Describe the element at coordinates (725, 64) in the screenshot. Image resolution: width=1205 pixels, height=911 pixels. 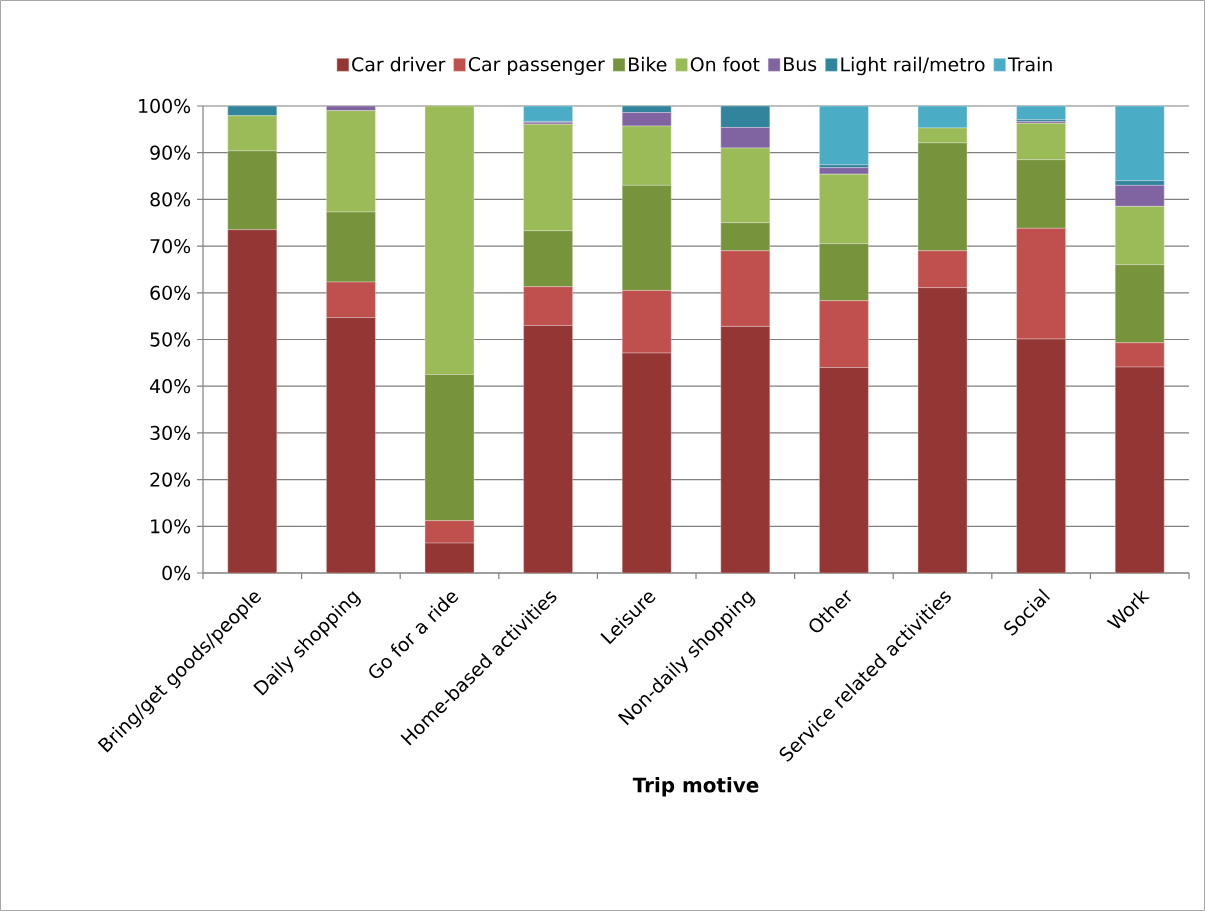
I see `legend-label: On foot` at that location.